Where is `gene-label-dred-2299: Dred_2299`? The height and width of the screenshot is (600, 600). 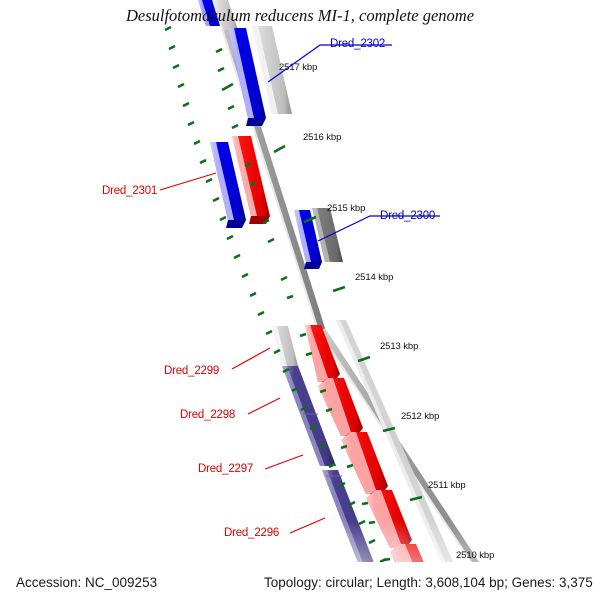
gene-label-dred-2299: Dred_2299 is located at coordinates (191, 371).